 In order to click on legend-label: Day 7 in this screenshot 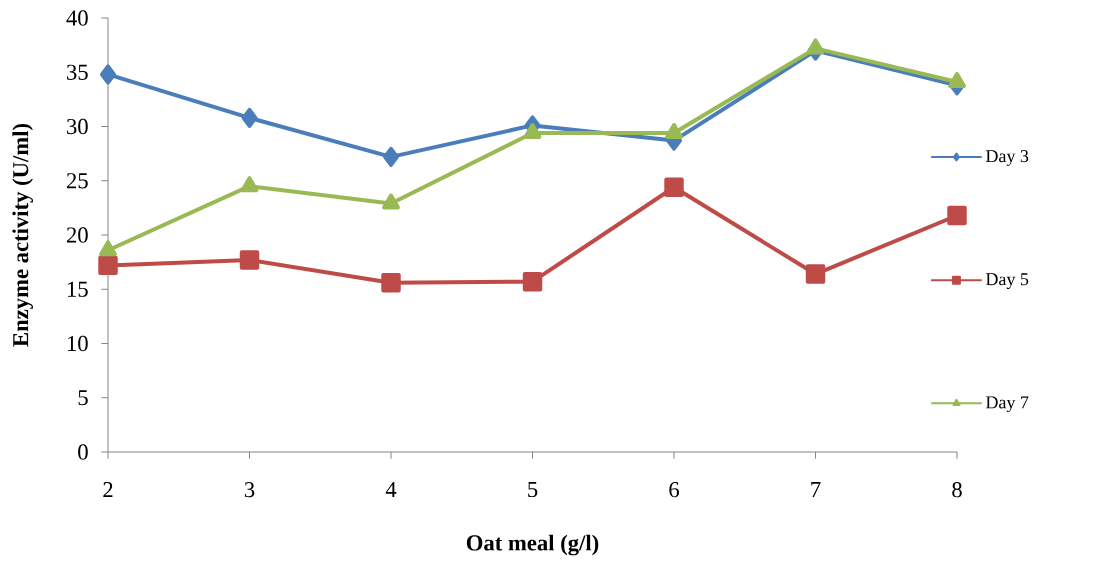, I will do `click(1007, 404)`.